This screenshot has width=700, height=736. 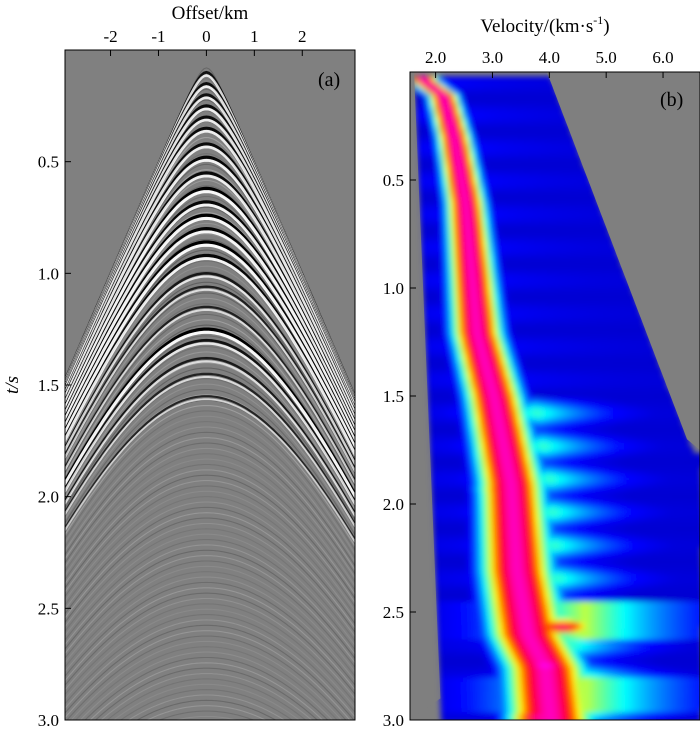 What do you see at coordinates (12, 385) in the screenshot?
I see `panel-a-ylabel: t/s` at bounding box center [12, 385].